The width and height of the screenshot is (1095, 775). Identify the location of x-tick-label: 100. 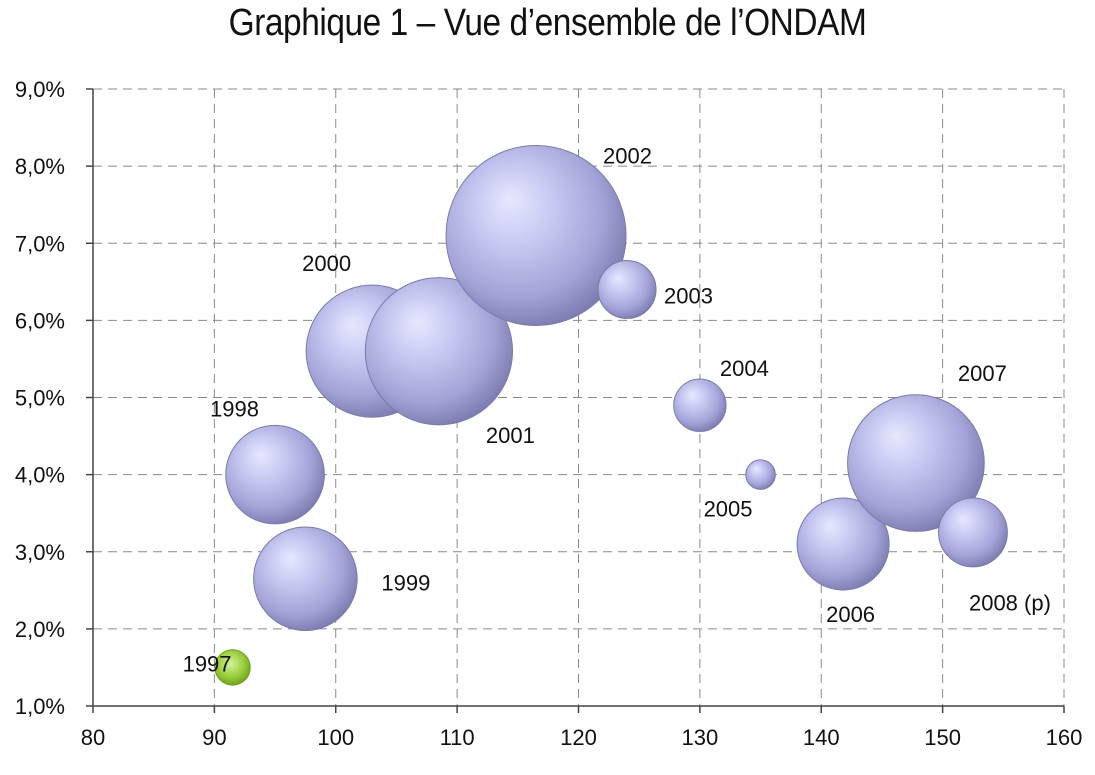
(335, 737).